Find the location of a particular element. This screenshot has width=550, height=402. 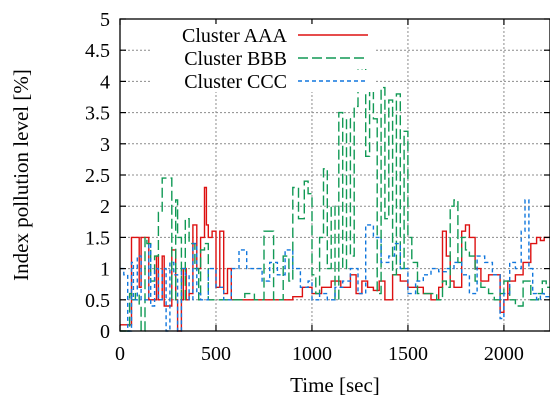

x-tick-label: 1500 is located at coordinates (408, 354).